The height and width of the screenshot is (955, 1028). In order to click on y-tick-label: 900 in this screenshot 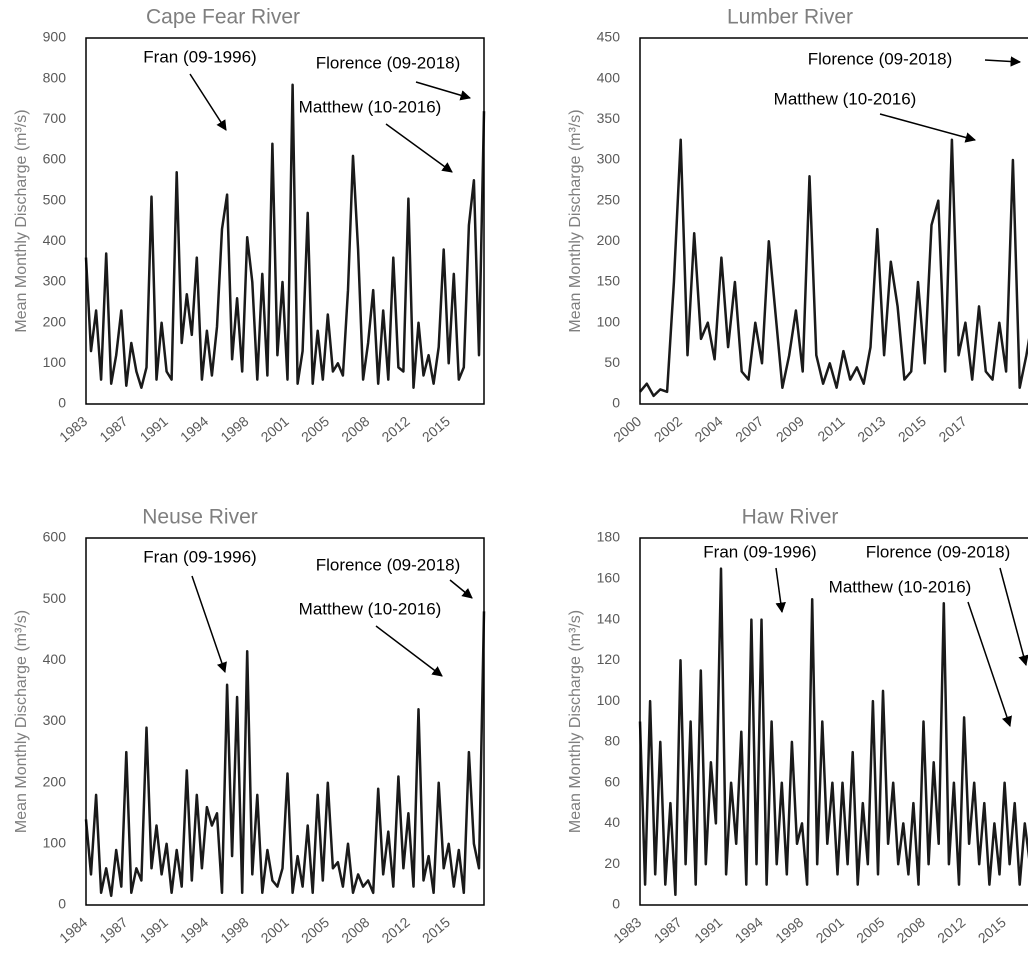, I will do `click(55, 37)`.